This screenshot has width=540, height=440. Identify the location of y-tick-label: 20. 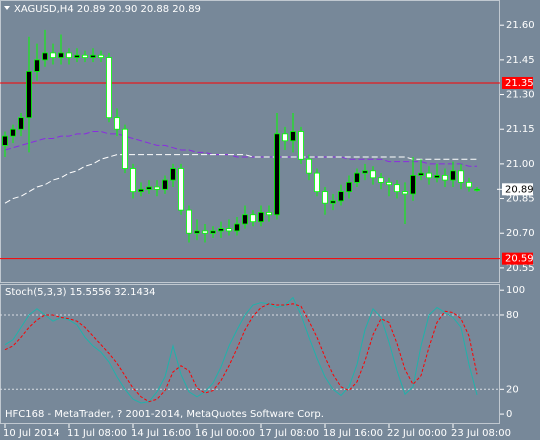
(512, 389).